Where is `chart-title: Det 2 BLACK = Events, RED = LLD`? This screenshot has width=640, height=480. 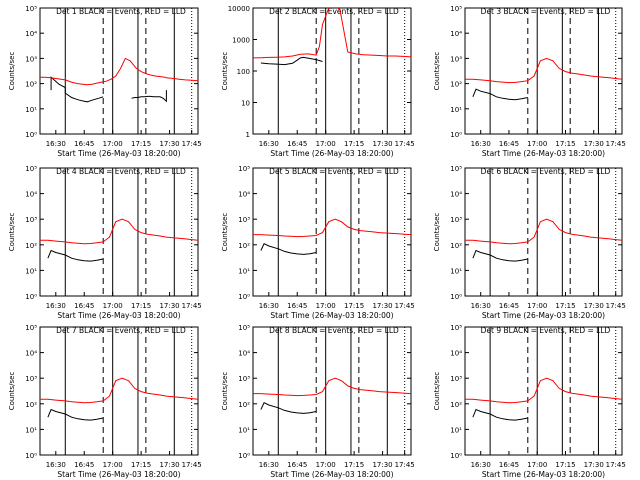
chart-title: Det 2 BLACK = Events, RED = LLD is located at coordinates (334, 11).